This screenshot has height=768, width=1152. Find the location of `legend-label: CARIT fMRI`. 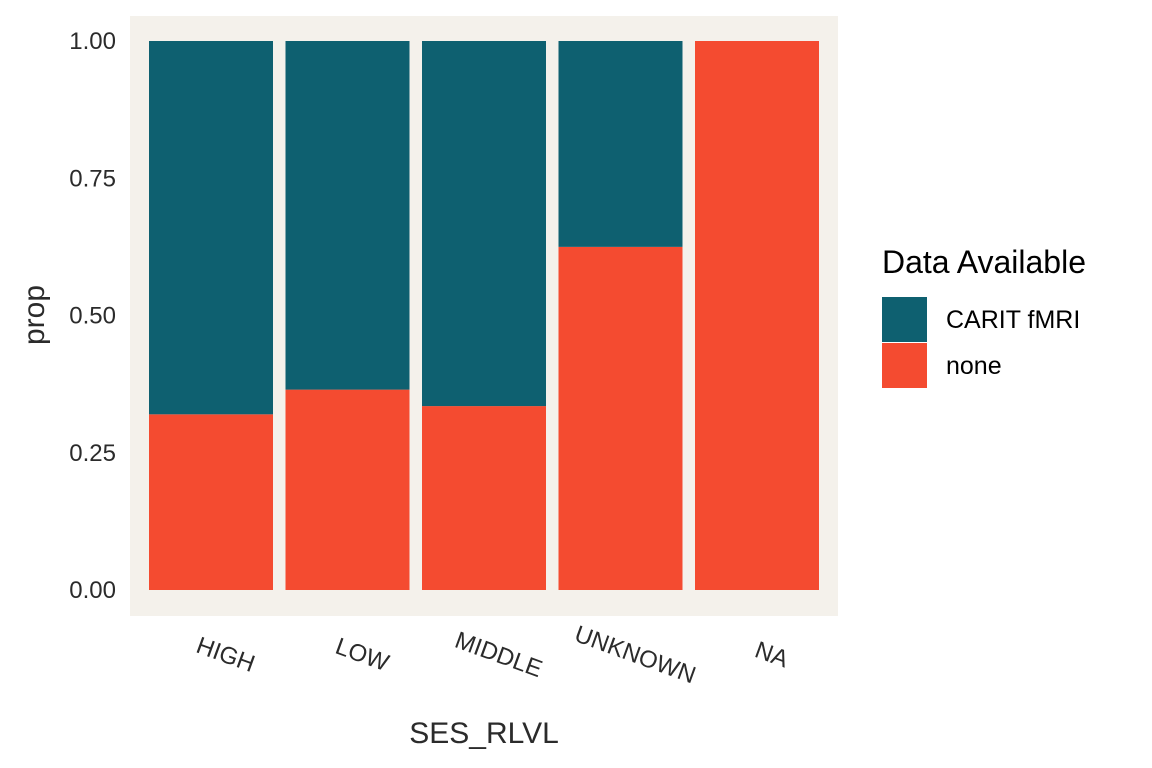

legend-label: CARIT fMRI is located at coordinates (1013, 320).